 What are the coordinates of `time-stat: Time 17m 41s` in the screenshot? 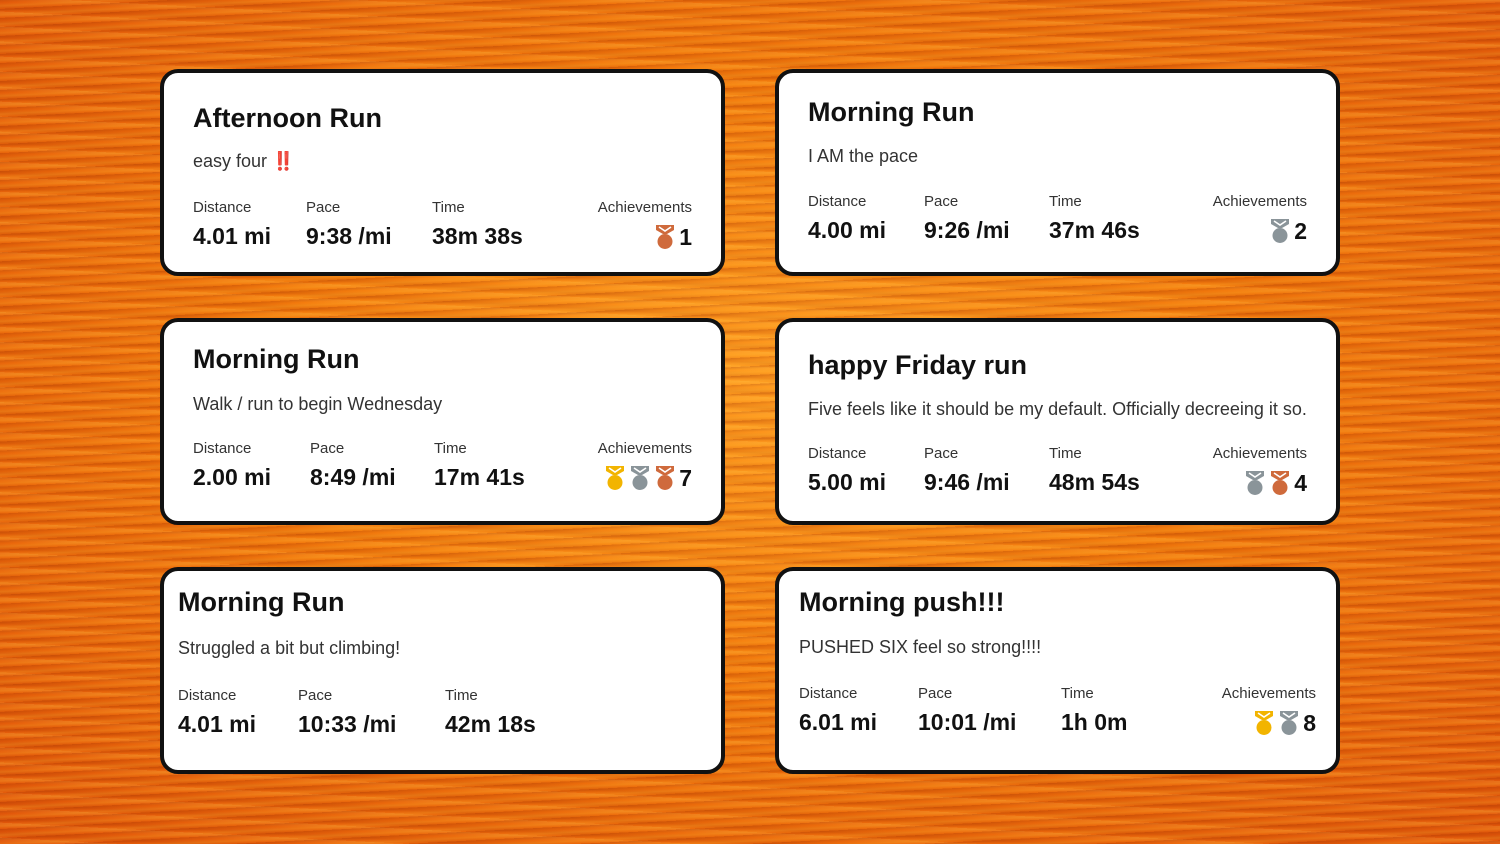 It's located at (479, 465).